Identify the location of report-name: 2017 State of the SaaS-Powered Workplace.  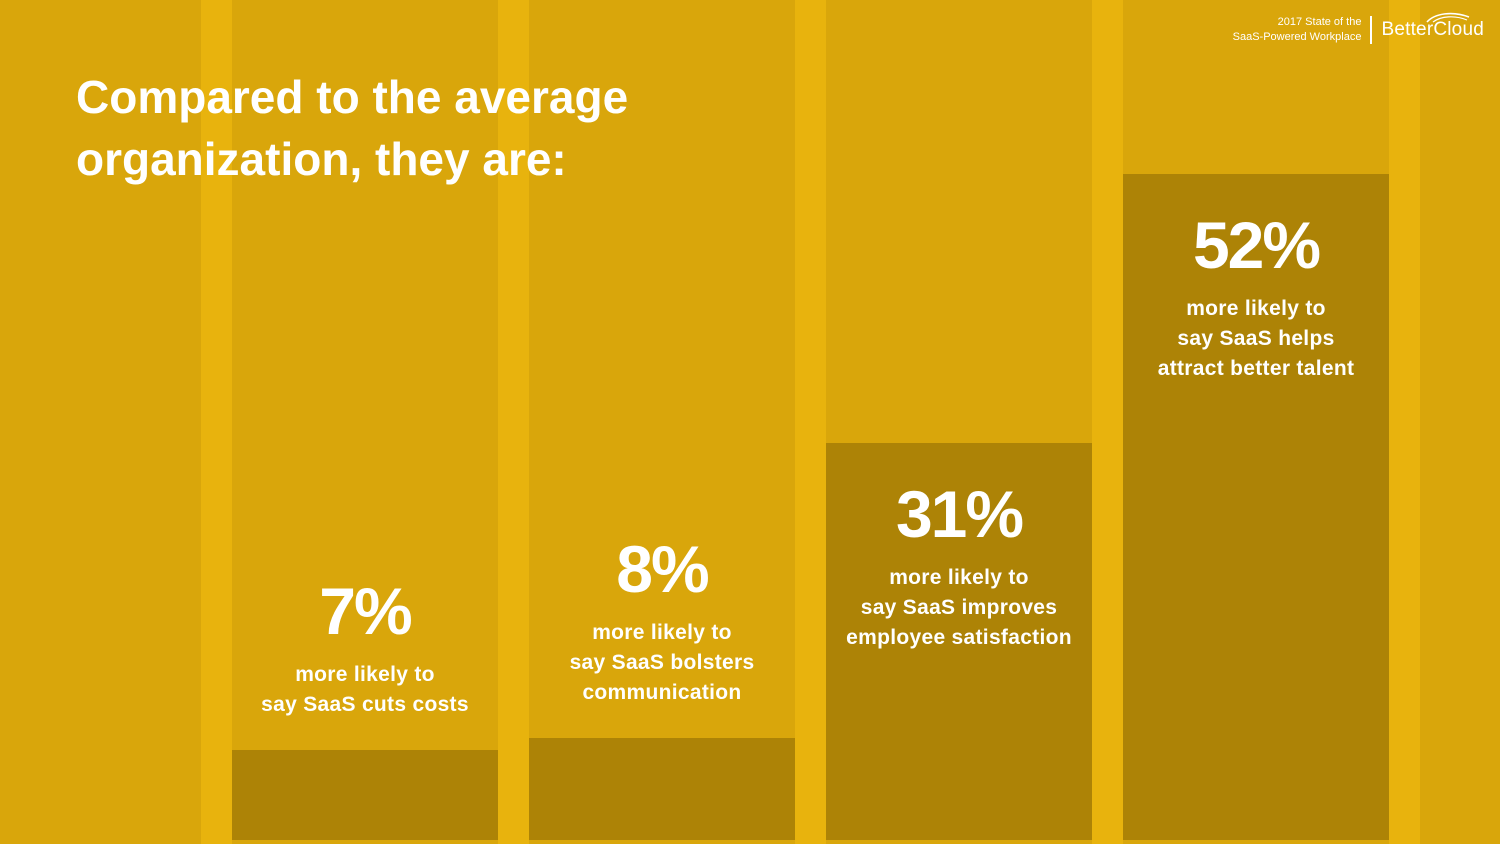
(1297, 30).